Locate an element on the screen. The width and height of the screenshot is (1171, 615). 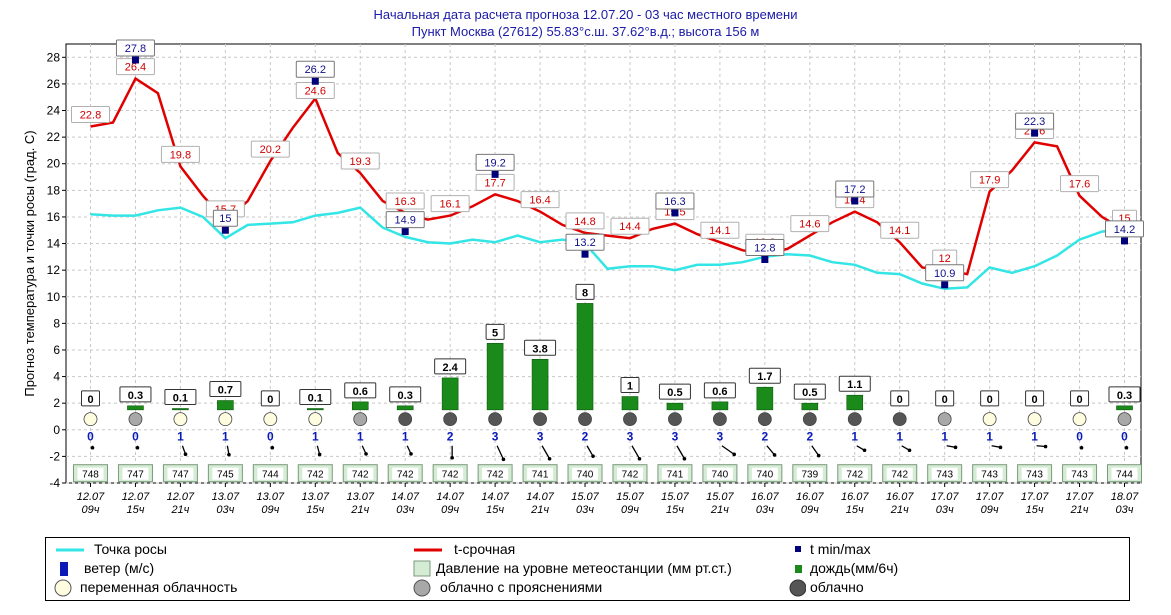
cloud-overcast-icon is located at coordinates (797, 588).